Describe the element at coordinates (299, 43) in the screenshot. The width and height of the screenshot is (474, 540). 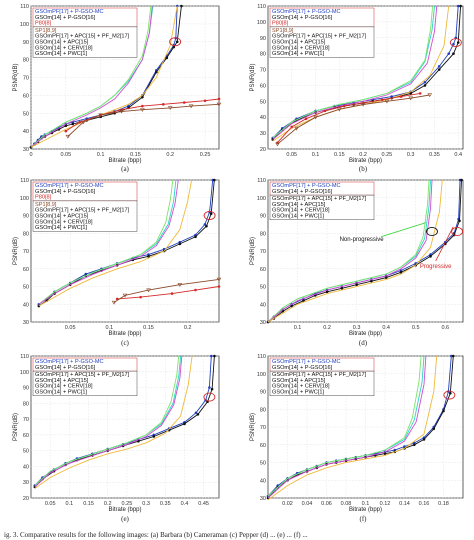
I see `legend-entry: GSOm[14] + APC[15]` at that location.